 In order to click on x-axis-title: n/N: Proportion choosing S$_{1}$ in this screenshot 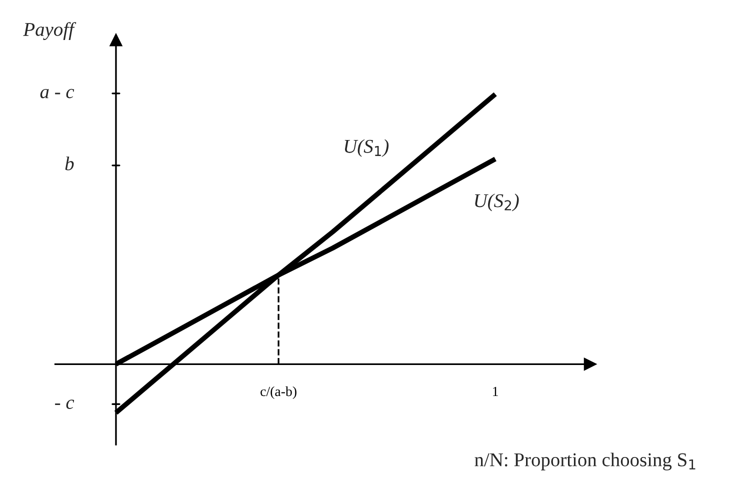, I will do `click(585, 461)`.